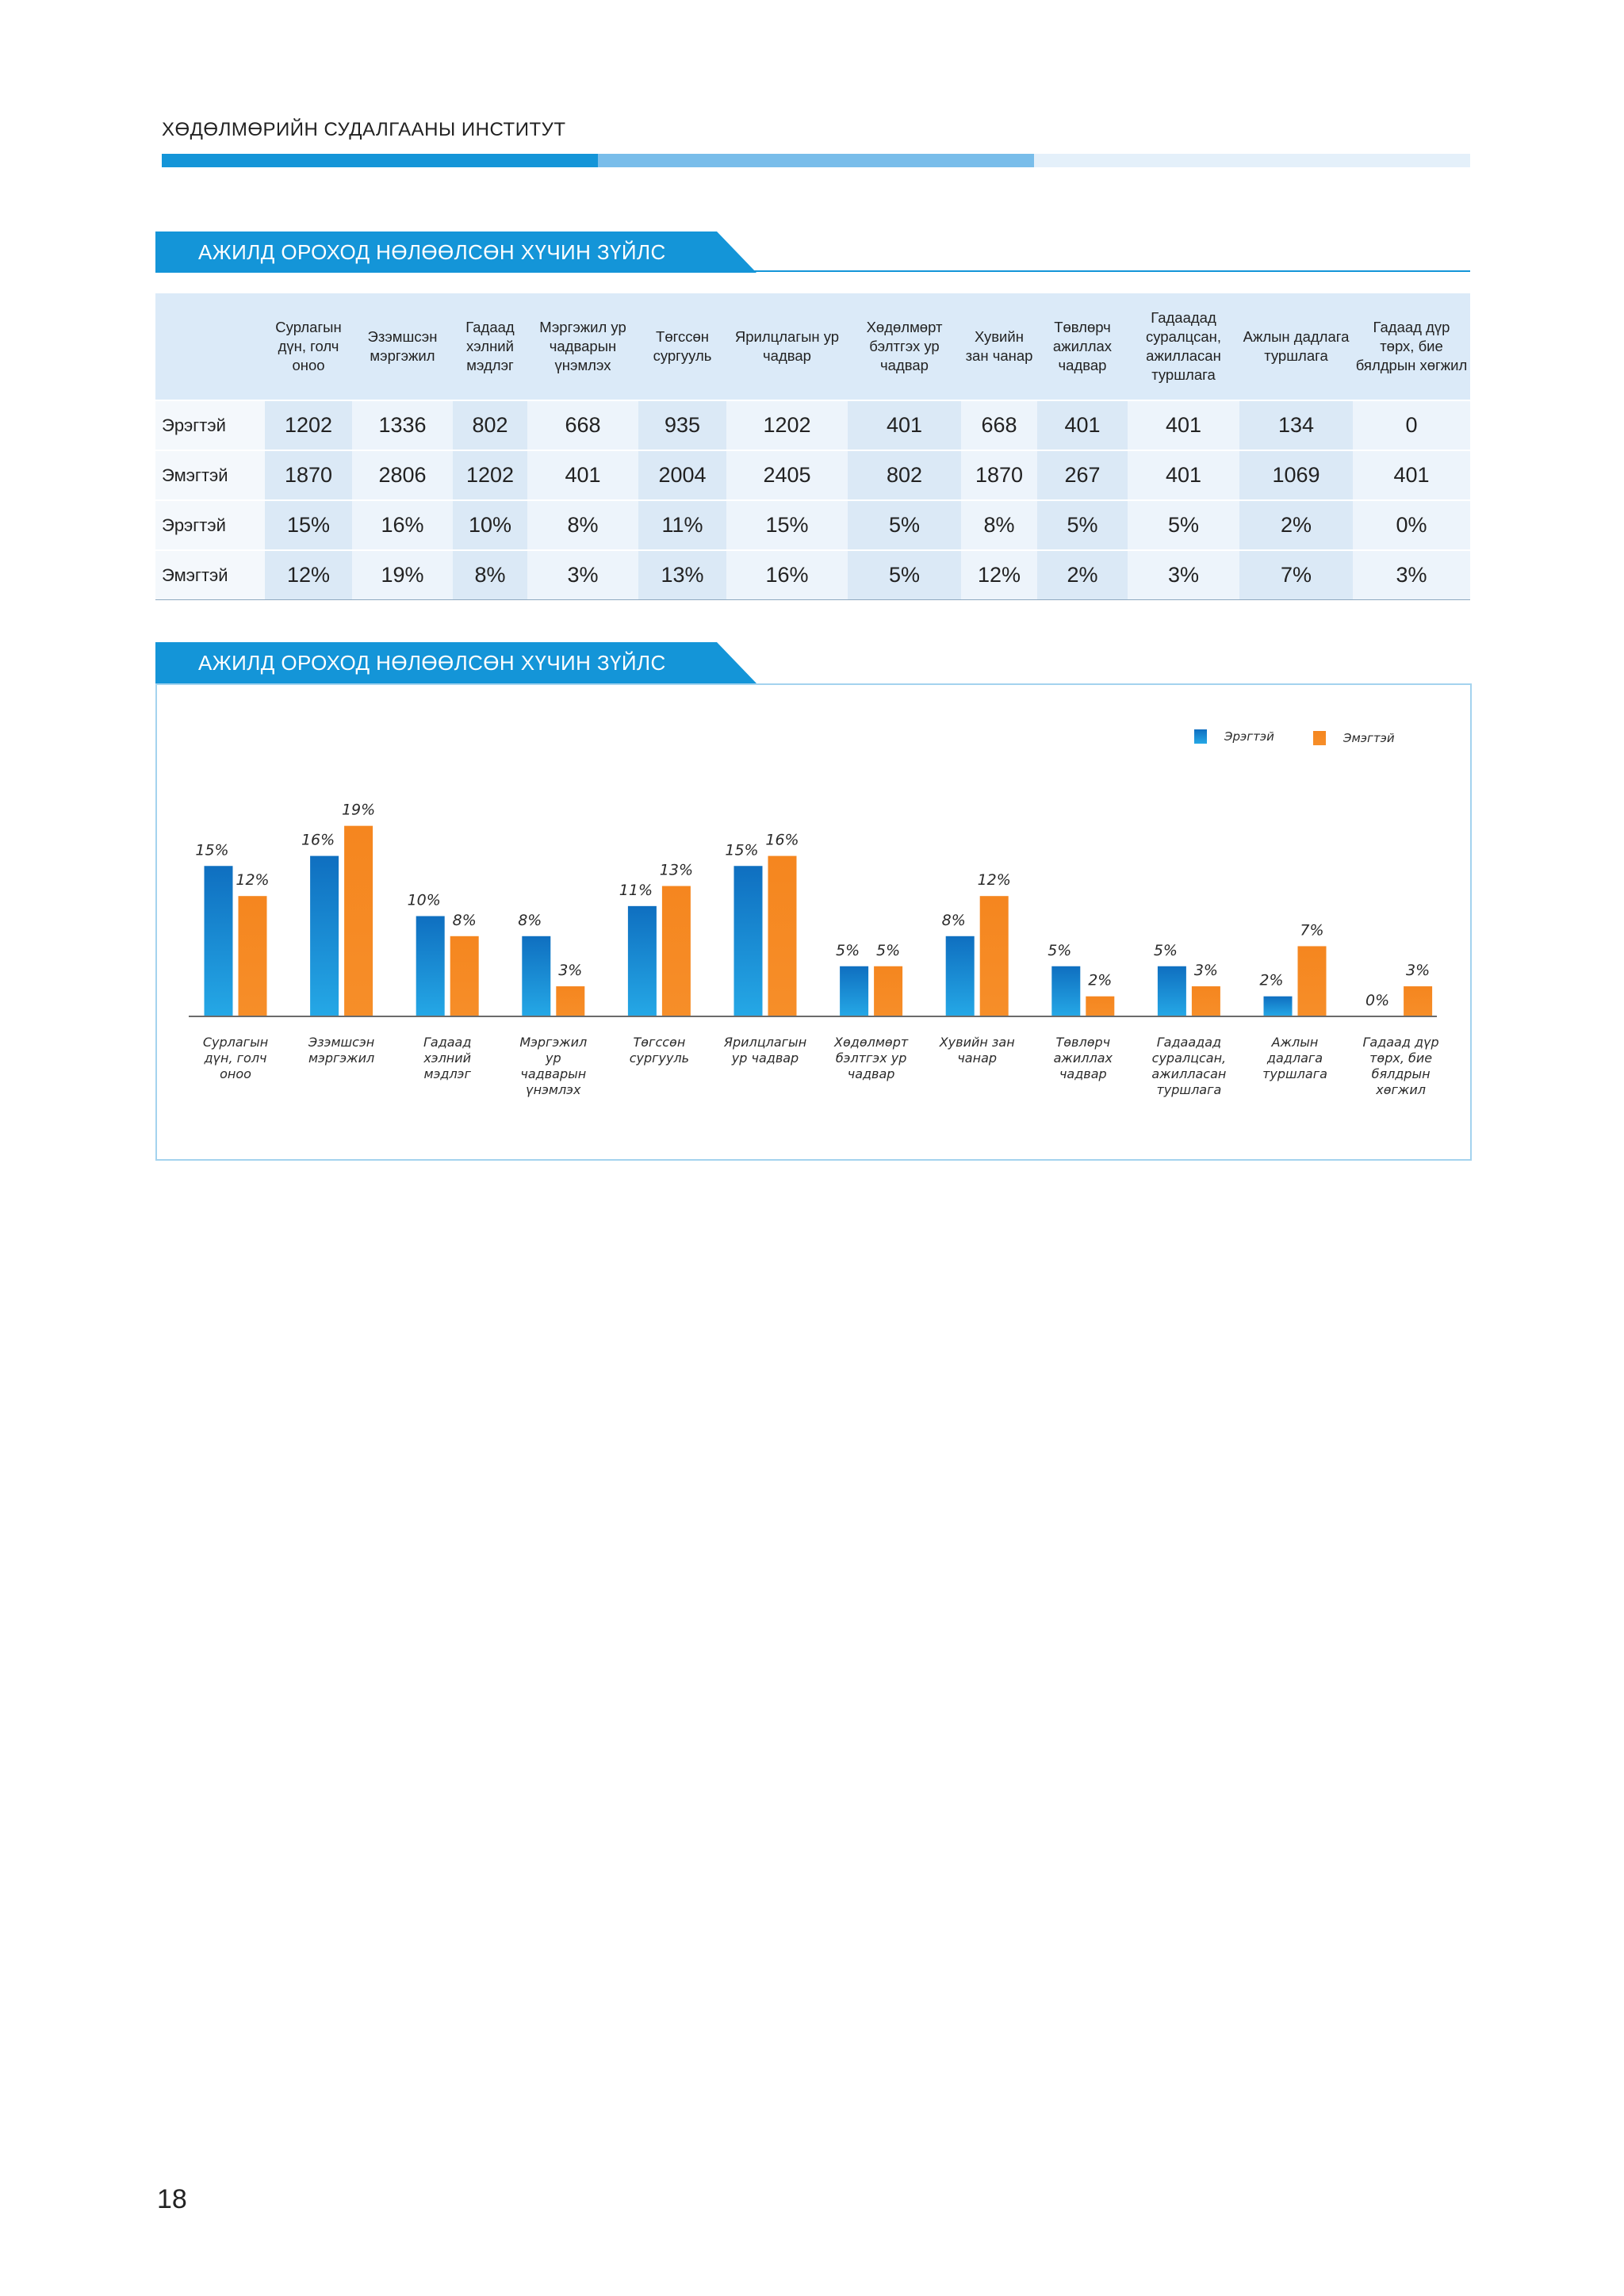 This screenshot has height=2296, width=1624. Describe the element at coordinates (1377, 1001) in the screenshot. I see `bar-value-label-male: 0%` at that location.